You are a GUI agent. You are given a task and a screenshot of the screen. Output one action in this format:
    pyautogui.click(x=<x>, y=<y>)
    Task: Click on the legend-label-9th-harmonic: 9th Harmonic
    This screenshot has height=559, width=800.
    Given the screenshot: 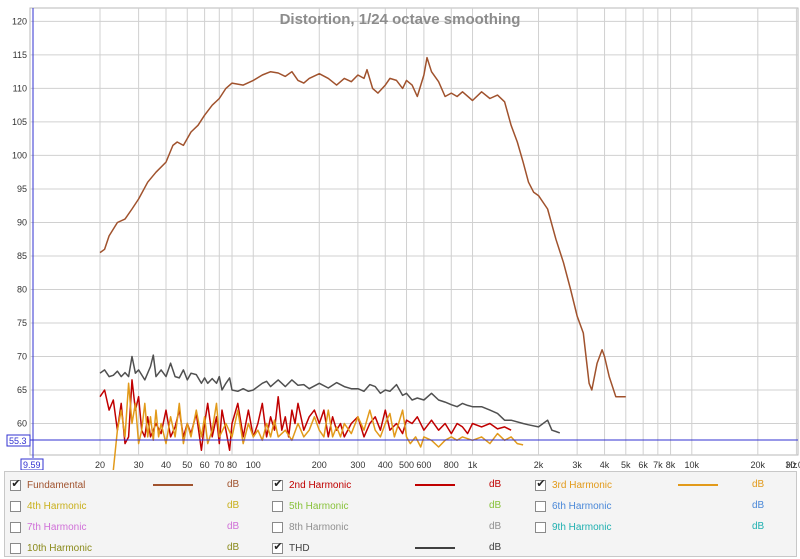 What is the action you would take?
    pyautogui.click(x=582, y=527)
    